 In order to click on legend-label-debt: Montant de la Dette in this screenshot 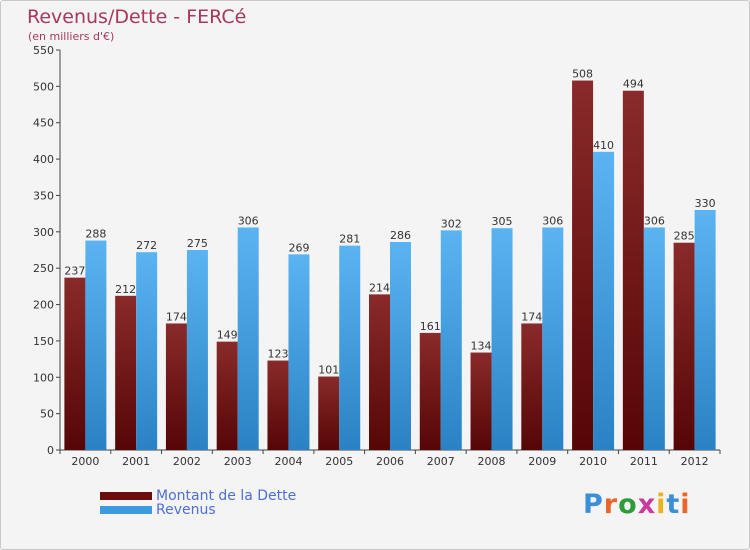, I will do `click(226, 496)`.